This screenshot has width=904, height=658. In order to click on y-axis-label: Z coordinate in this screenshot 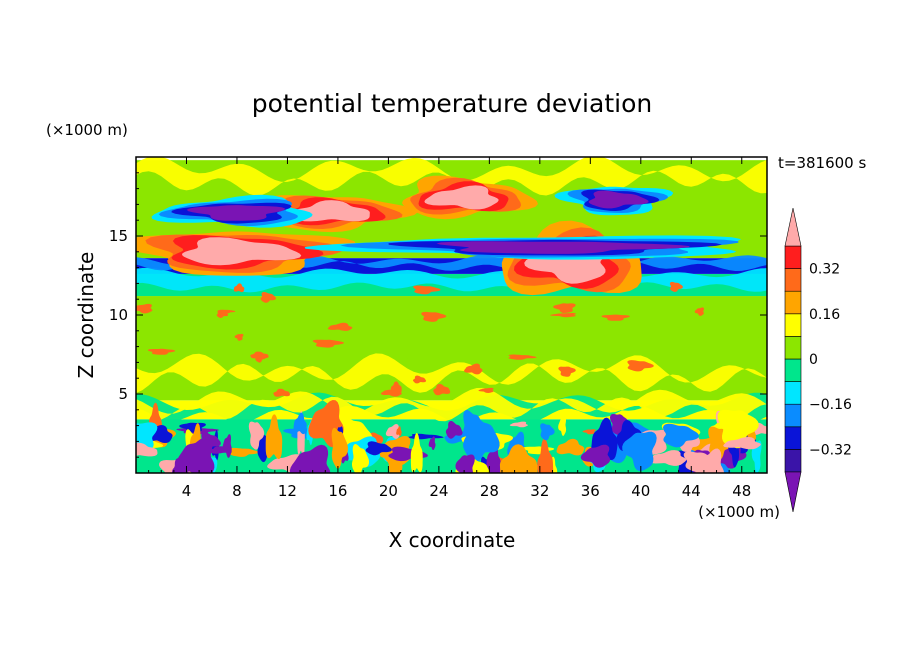, I will do `click(86, 315)`.